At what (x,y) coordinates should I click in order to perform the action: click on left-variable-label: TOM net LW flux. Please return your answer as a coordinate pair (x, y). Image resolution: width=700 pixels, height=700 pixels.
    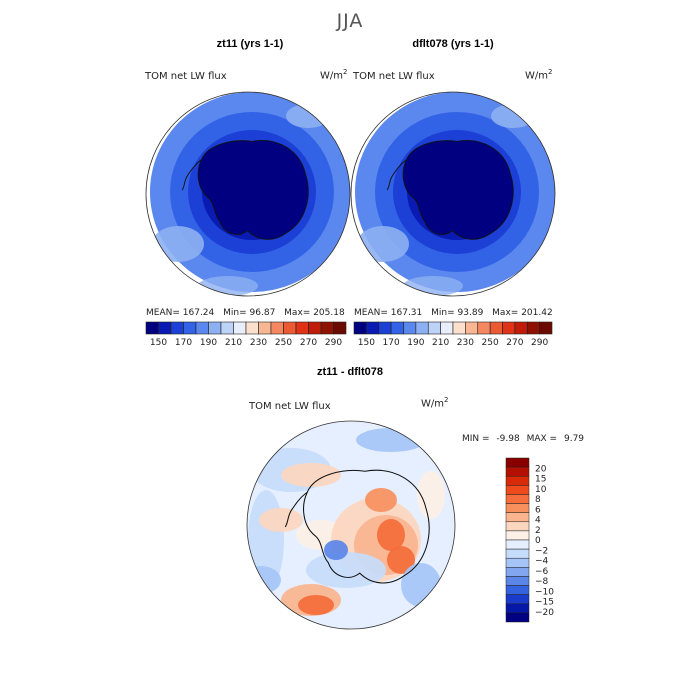
    Looking at the image, I should click on (186, 76).